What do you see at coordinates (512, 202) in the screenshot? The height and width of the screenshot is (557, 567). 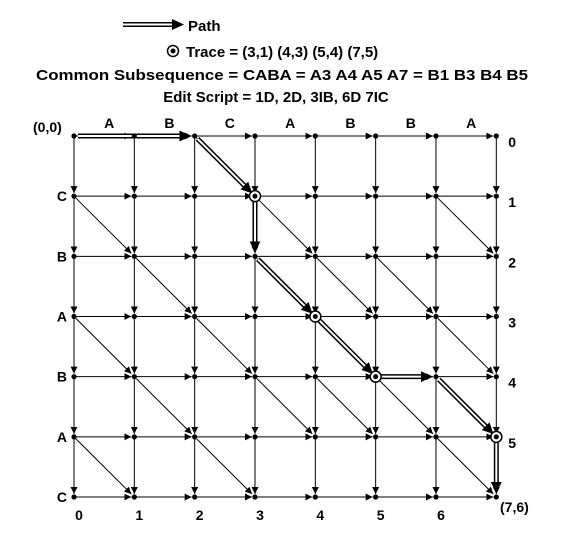 I see `row-index: 1` at bounding box center [512, 202].